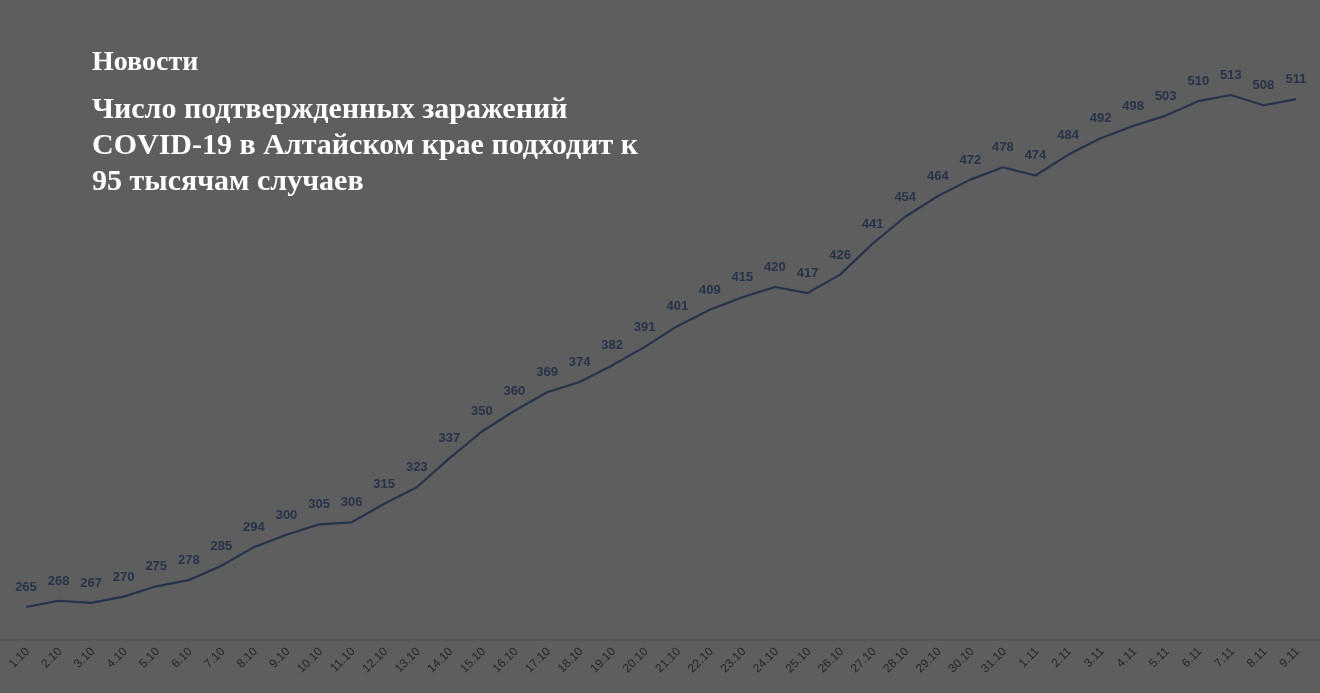  Describe the element at coordinates (365, 143) in the screenshot. I see `text: Число подтвержденных заражений COVID-19 в Алтайском крае подходит к 95 тысячам случаев` at that location.